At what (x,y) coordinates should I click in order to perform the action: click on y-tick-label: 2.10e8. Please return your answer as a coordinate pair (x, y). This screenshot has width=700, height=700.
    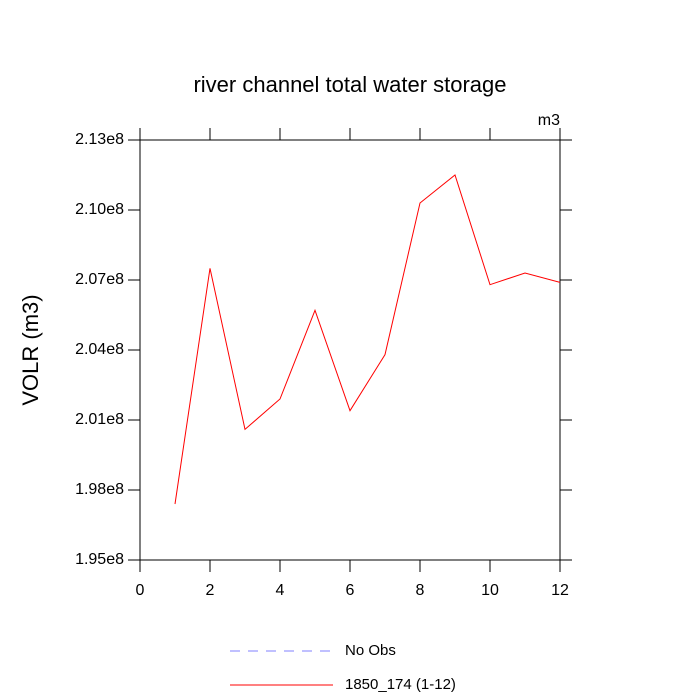
    Looking at the image, I should click on (99, 209).